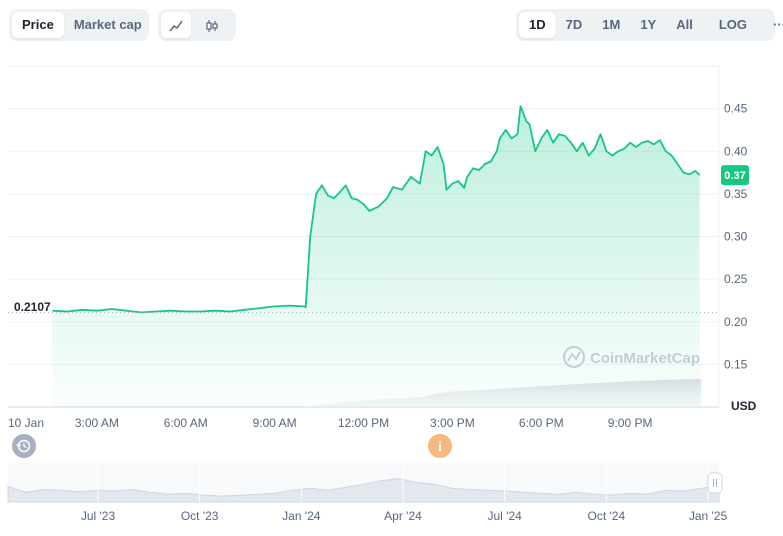 This screenshot has height=536, width=783. I want to click on navigator-tick-label: Oct '23, so click(200, 516).